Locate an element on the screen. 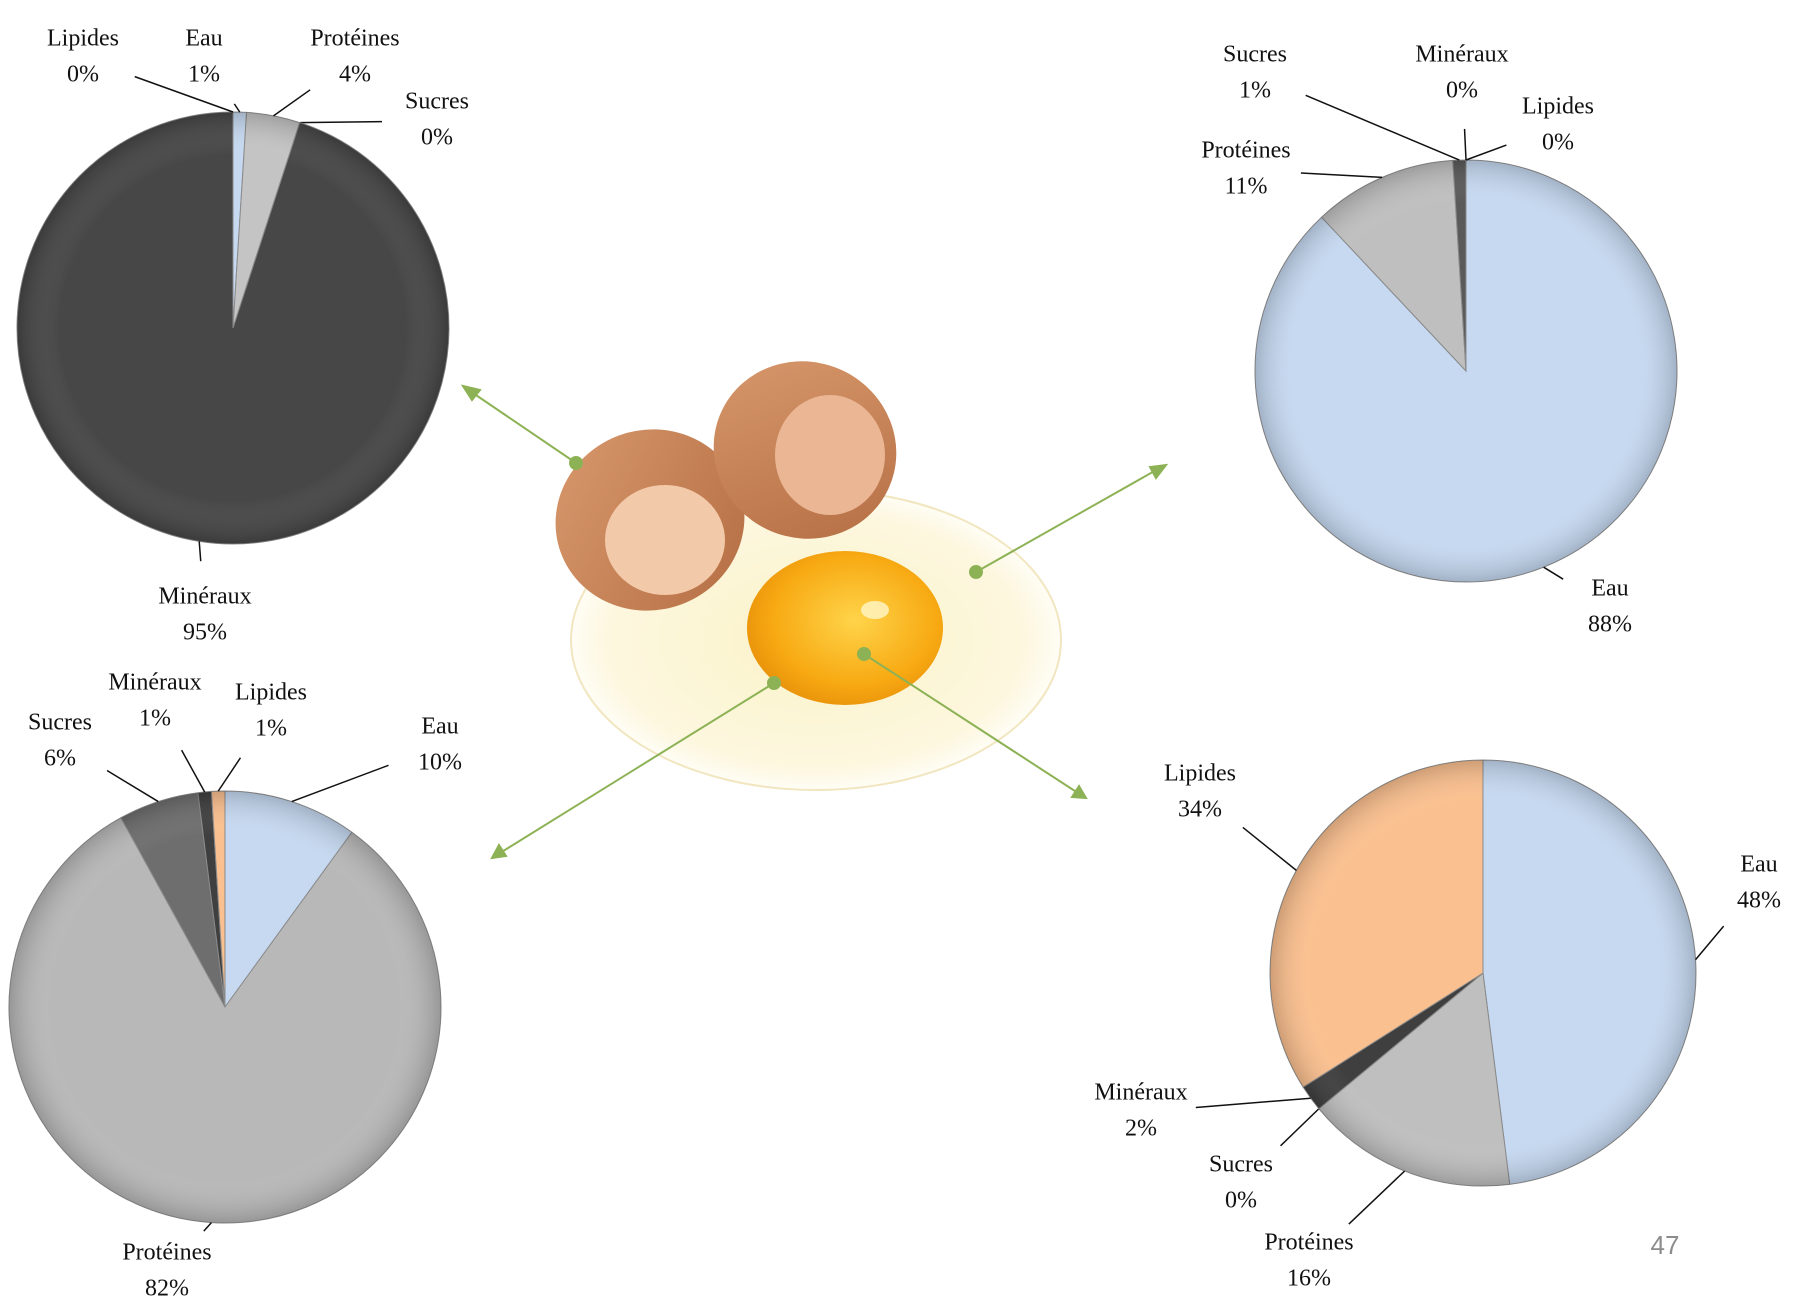 The height and width of the screenshot is (1300, 1796). value-label: 82% is located at coordinates (167, 1288).